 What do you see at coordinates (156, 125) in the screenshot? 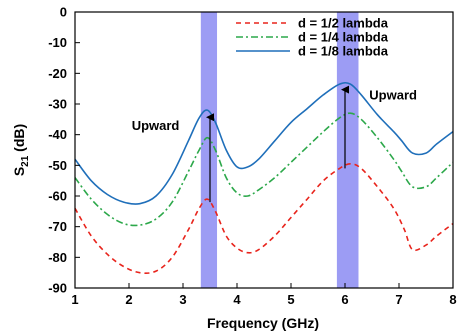
I see `upward-annotation-1: Upward` at bounding box center [156, 125].